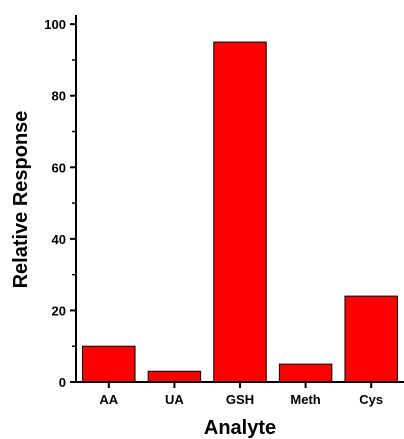 This screenshot has height=439, width=404. Describe the element at coordinates (109, 364) in the screenshot. I see `bar-aa` at that location.